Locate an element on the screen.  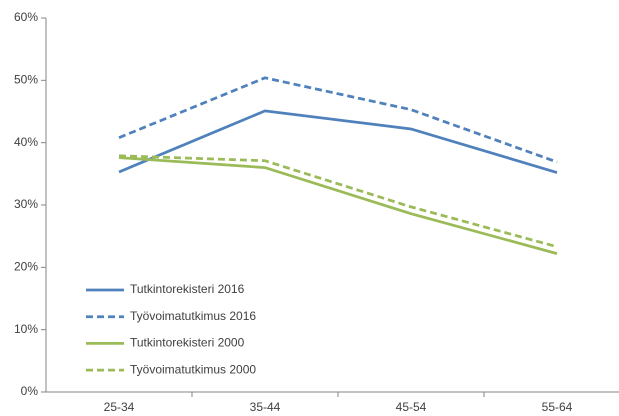
y-tick-label: 60% is located at coordinates (26, 17).